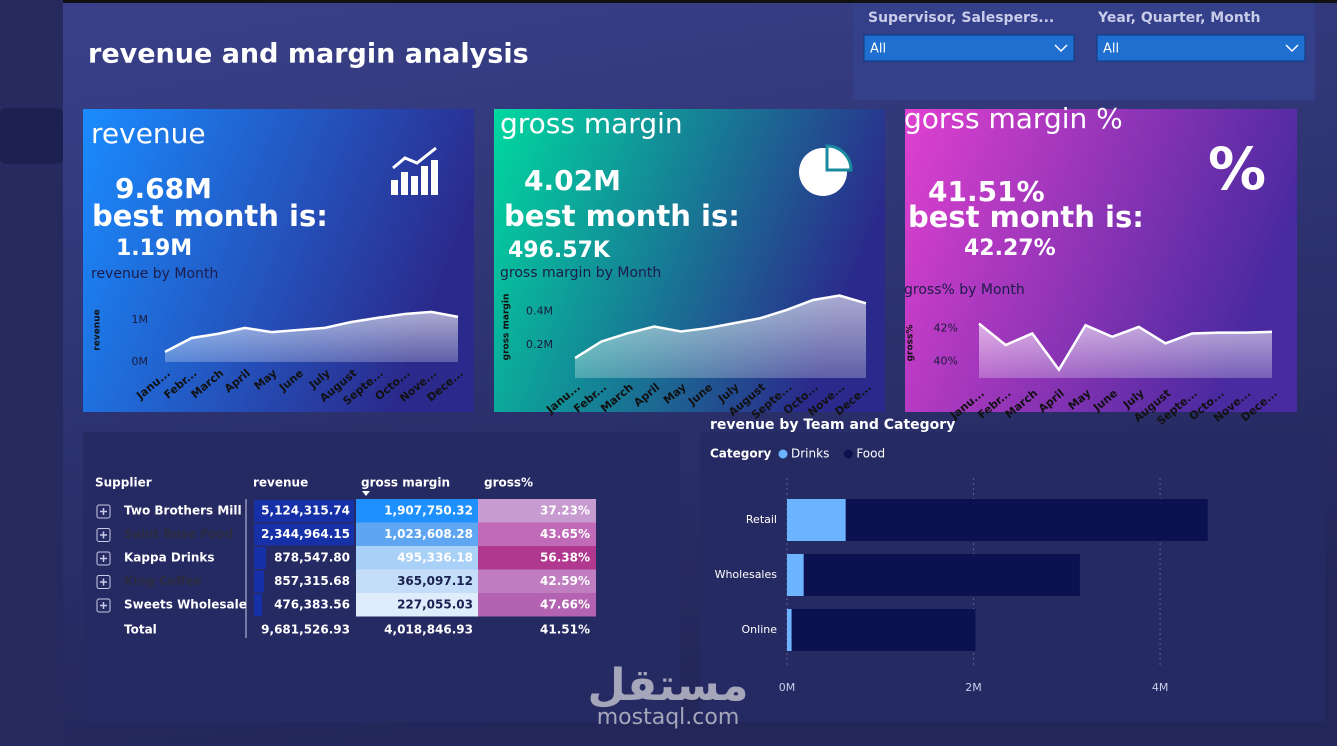 Image resolution: width=1337 pixels, height=746 pixels. I want to click on card-best-value: 496.57K, so click(559, 250).